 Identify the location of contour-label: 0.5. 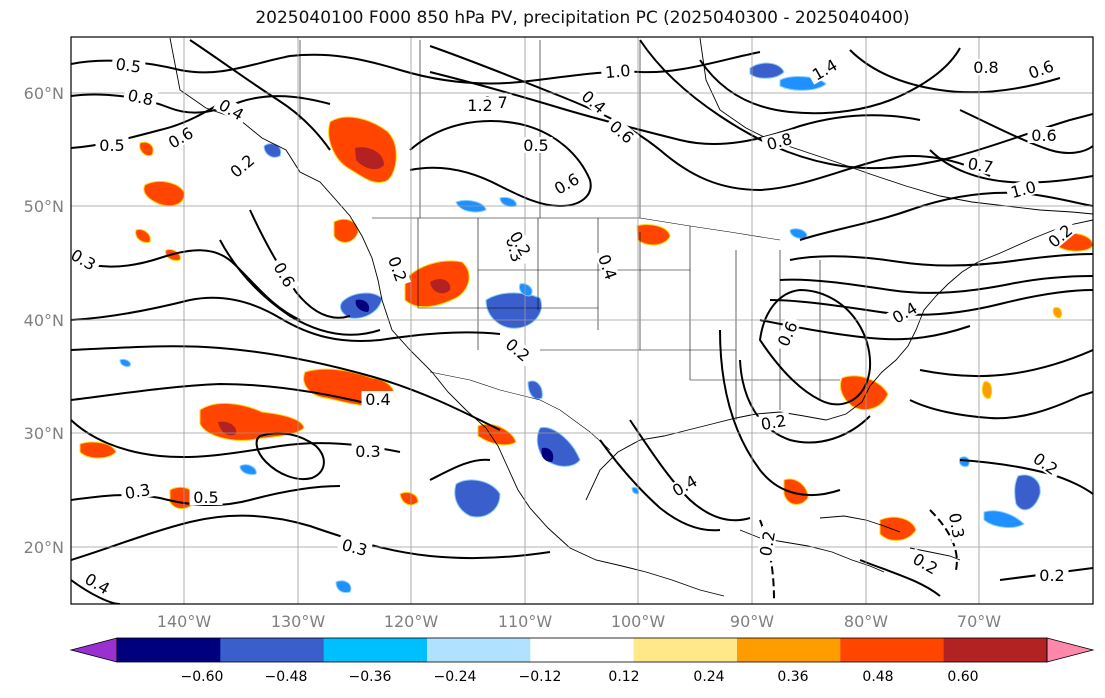
(111, 145).